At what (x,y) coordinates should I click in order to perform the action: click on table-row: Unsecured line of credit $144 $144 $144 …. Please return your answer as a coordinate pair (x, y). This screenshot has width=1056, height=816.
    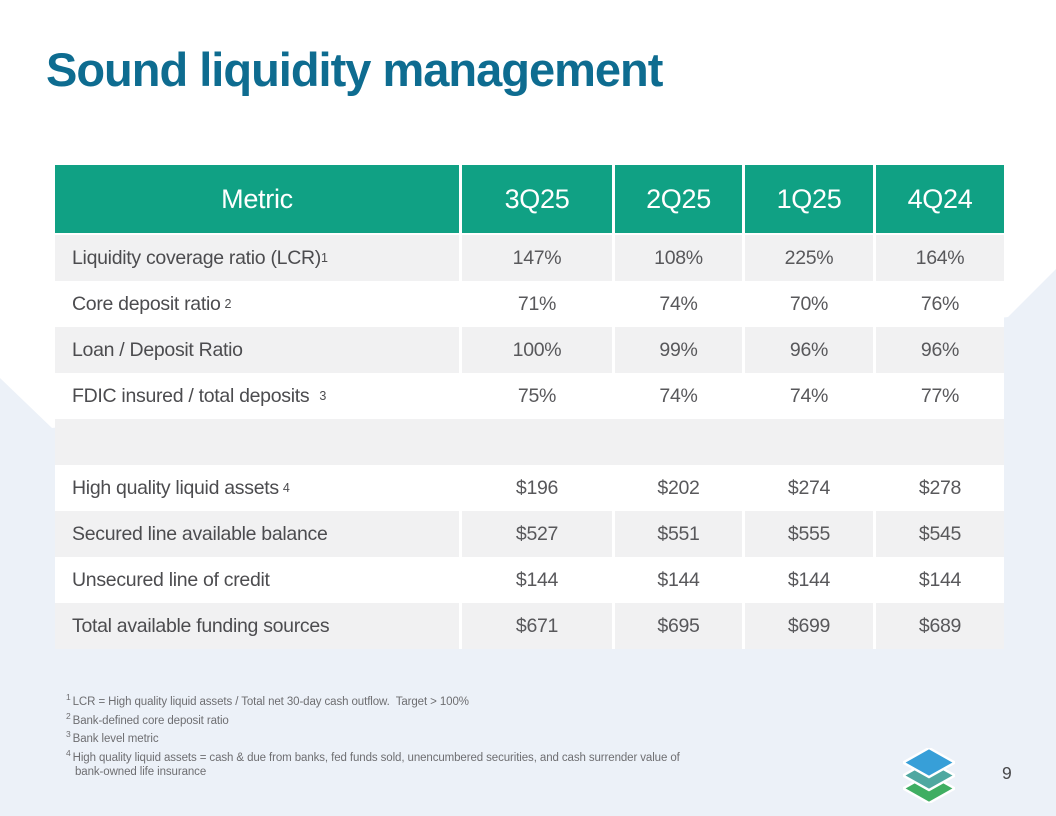
    Looking at the image, I should click on (529, 580).